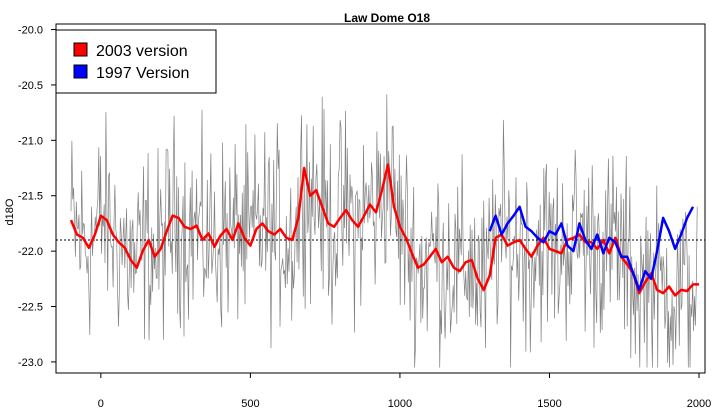 The height and width of the screenshot is (420, 720). What do you see at coordinates (30, 363) in the screenshot?
I see `y-tick-label: -23.0` at bounding box center [30, 363].